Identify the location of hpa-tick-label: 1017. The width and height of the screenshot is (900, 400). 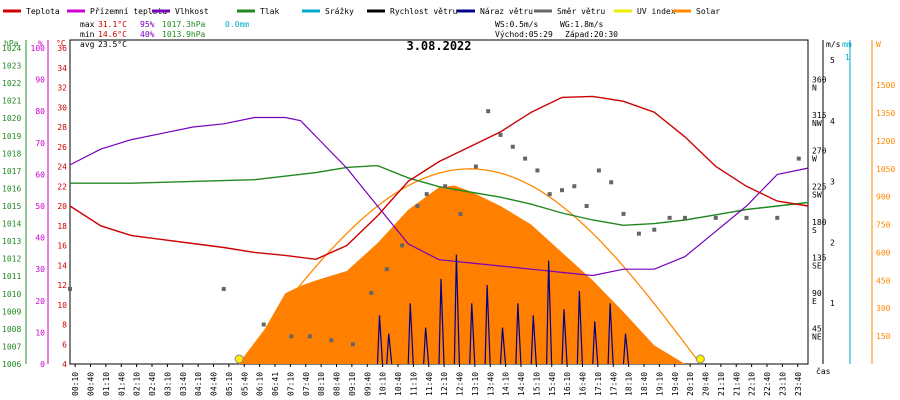
(11, 171).